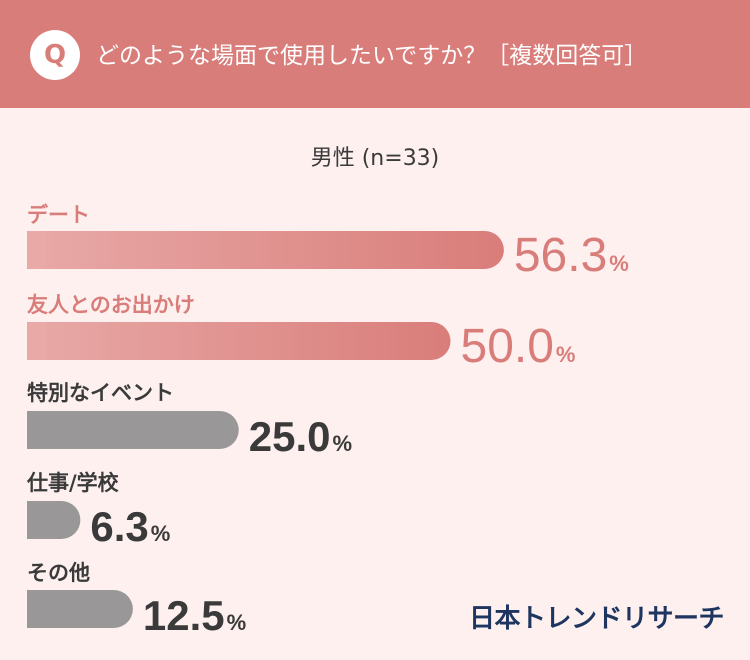 The image size is (750, 660). I want to click on category-label: デート, so click(58, 215).